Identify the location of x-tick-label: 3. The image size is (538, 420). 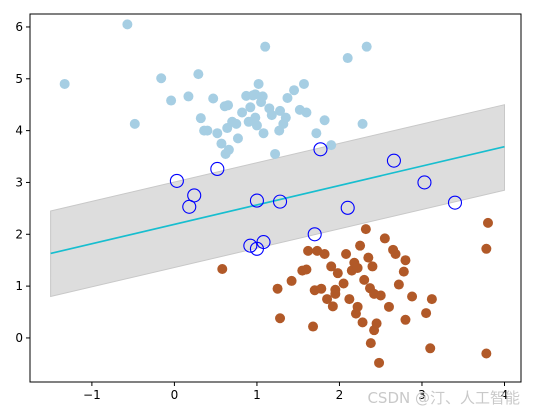
(422, 395).